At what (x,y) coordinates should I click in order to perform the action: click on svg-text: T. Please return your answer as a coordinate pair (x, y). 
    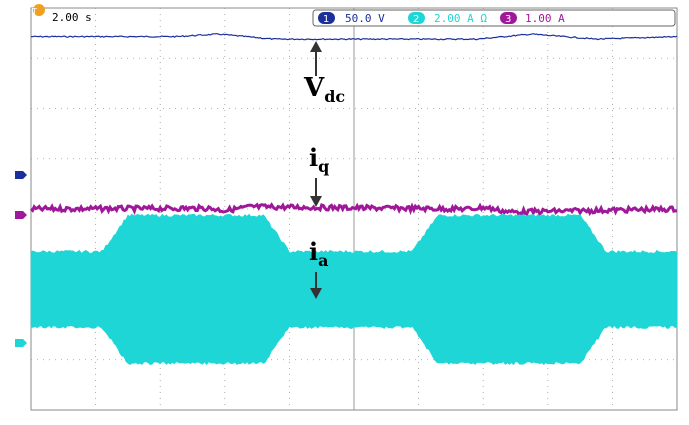
    Looking at the image, I should click on (34, 11).